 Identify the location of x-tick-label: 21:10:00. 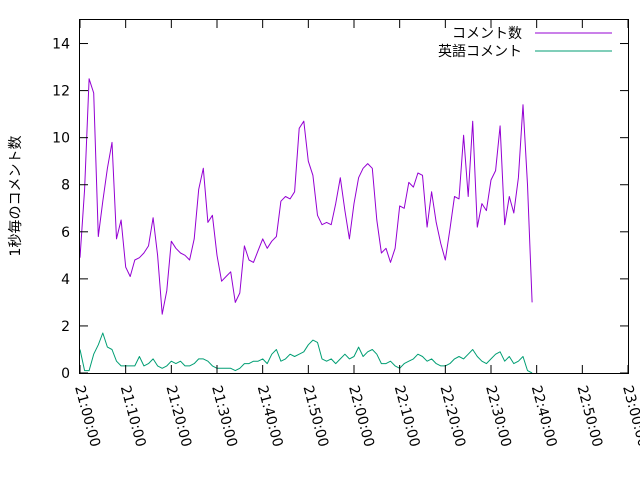
(133, 416).